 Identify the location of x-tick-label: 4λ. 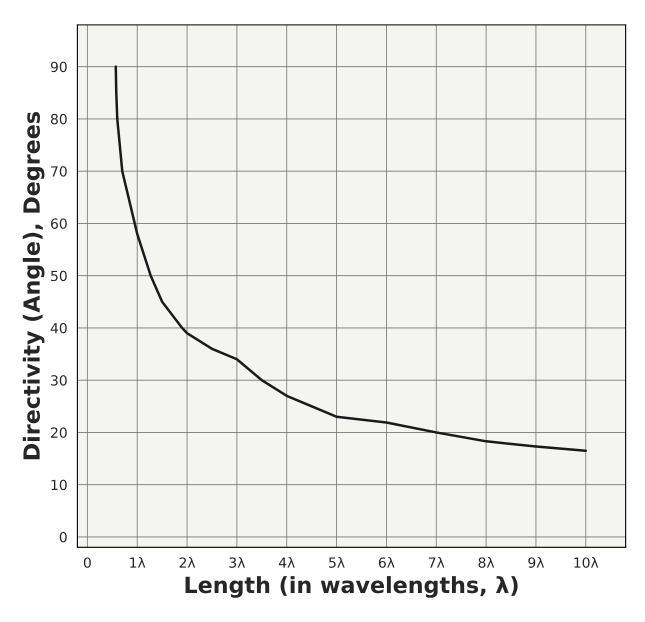
(286, 562).